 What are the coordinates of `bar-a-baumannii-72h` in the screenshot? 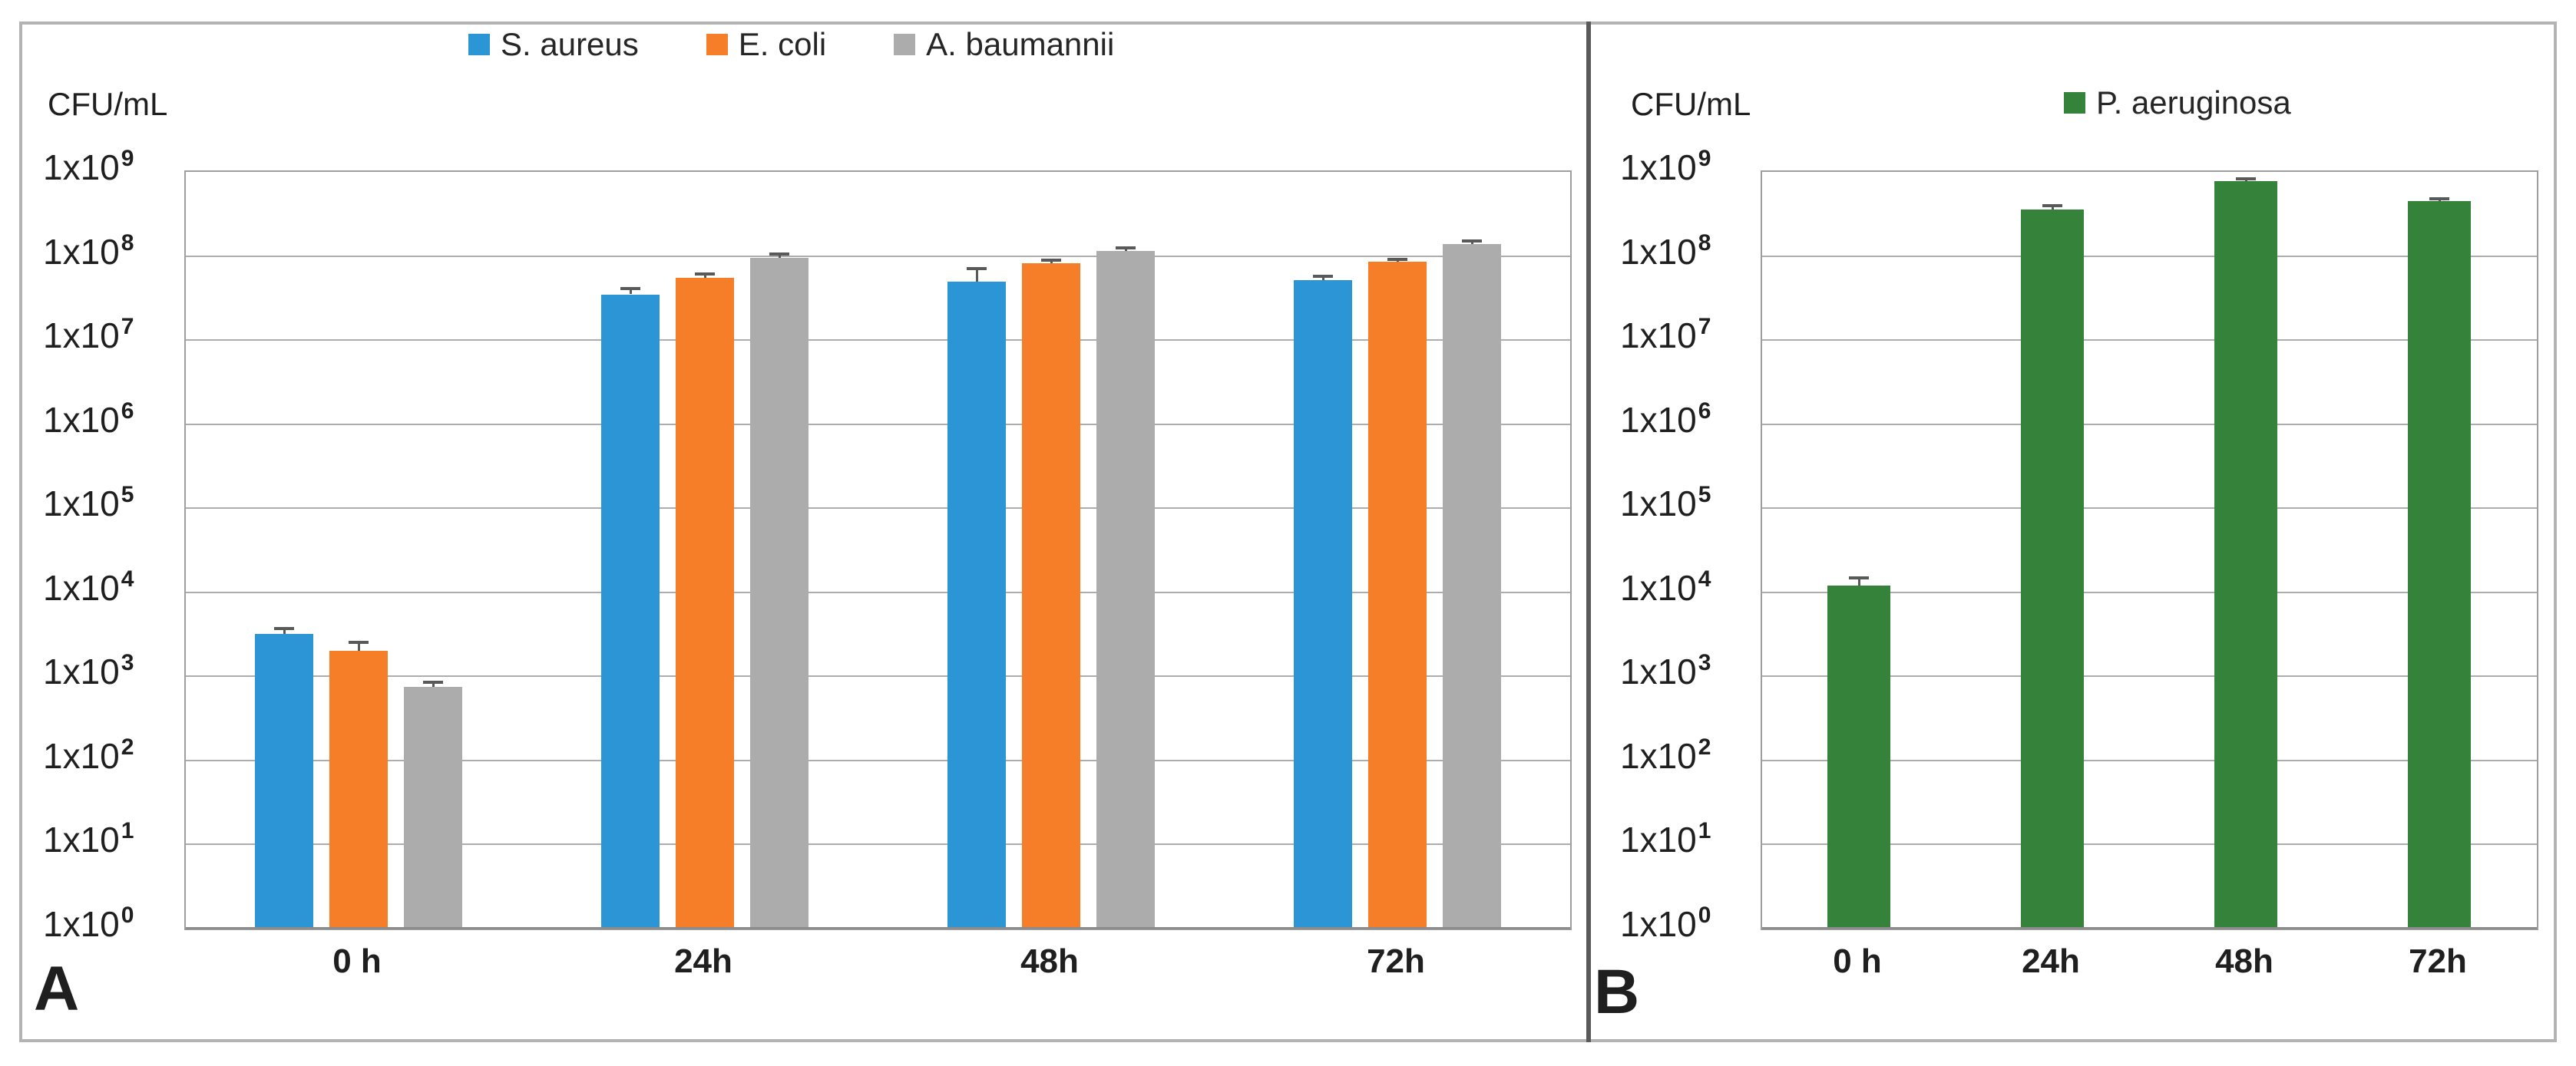 It's located at (1472, 585).